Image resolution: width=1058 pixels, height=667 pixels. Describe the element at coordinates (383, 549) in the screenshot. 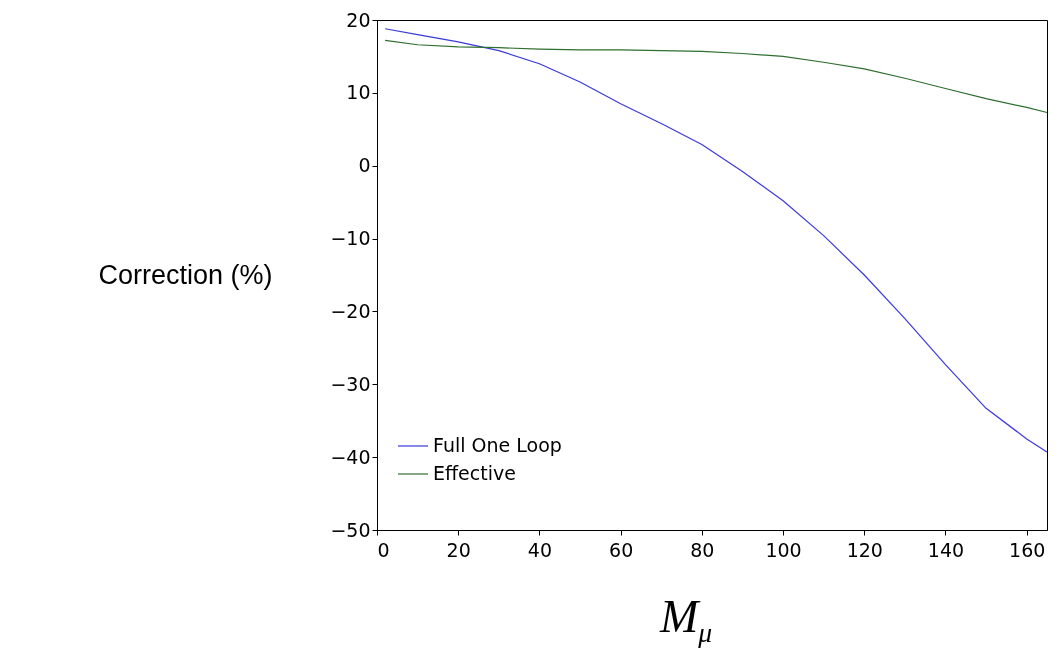

I see `x-tick-label: 0` at that location.